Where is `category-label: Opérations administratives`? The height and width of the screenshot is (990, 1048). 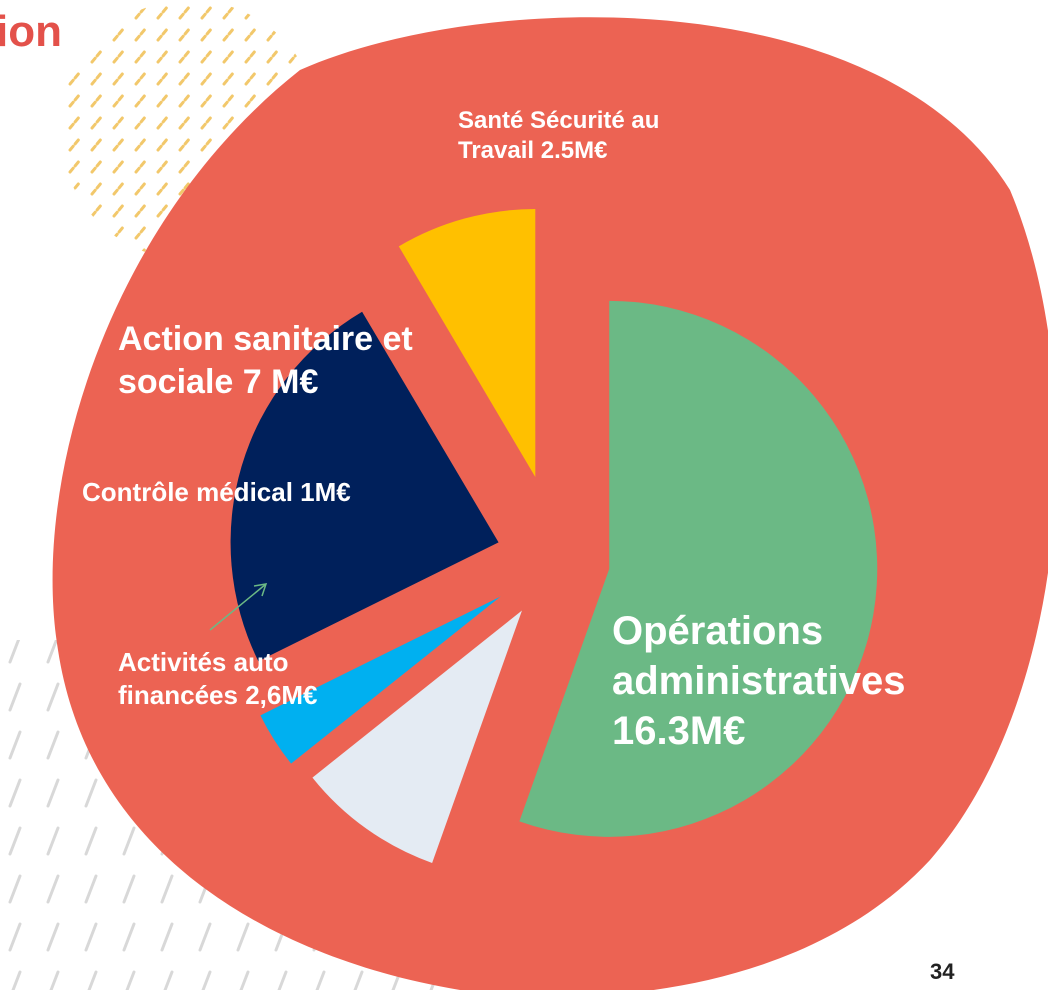 category-label: Opérations administratives is located at coordinates (759, 656).